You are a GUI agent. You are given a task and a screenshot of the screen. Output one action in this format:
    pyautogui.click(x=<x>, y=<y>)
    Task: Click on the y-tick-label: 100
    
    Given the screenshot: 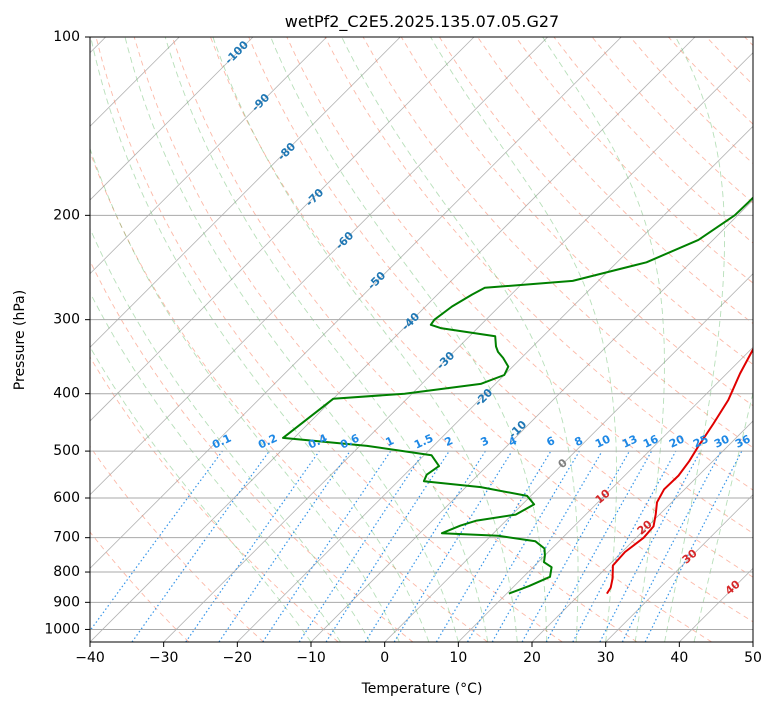 What is the action you would take?
    pyautogui.click(x=66, y=37)
    